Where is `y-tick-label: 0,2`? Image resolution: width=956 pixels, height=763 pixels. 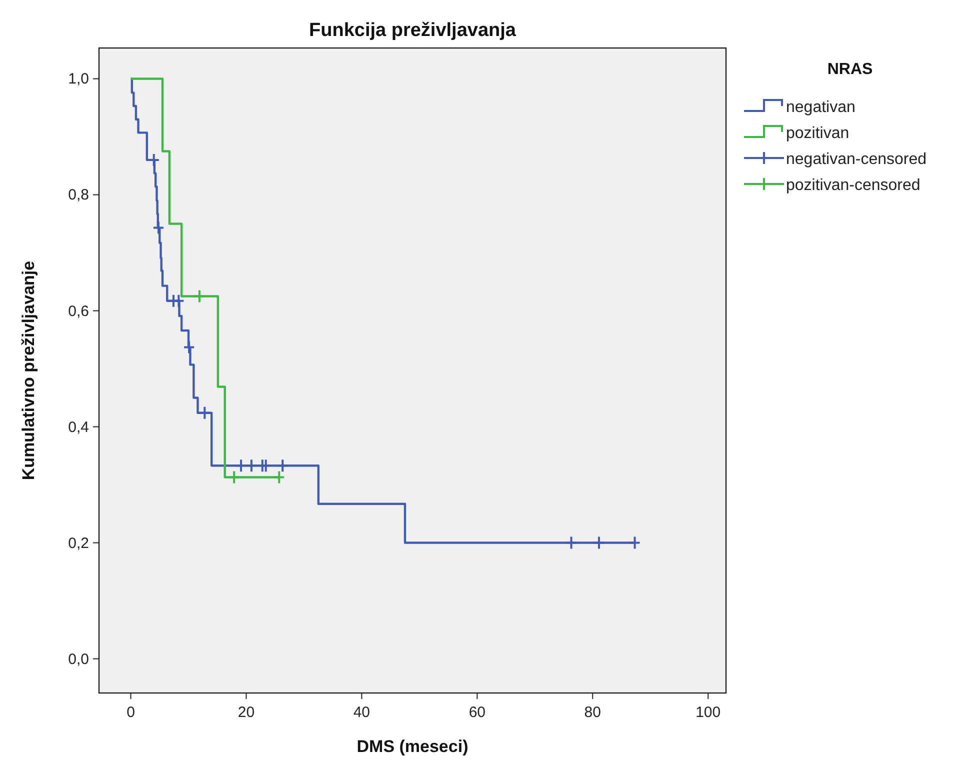 y-tick-label: 0,2 is located at coordinates (78, 543).